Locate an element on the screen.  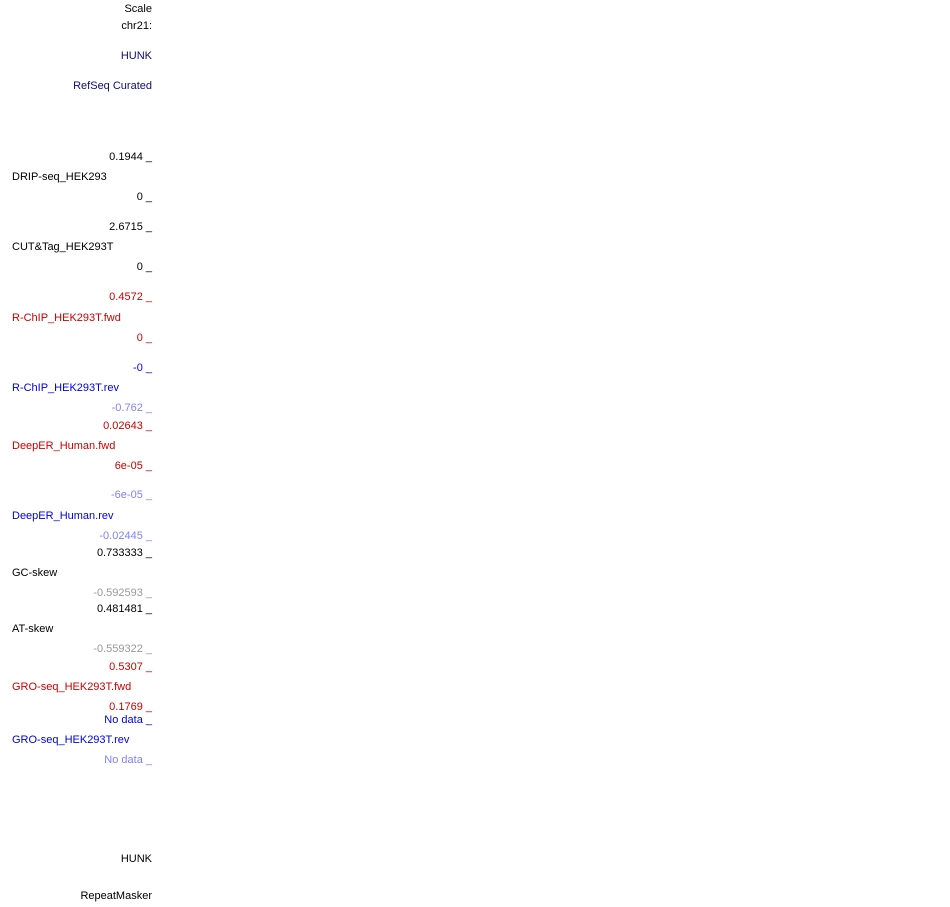
track-label: DeepER_Human.fwd is located at coordinates (64, 446).